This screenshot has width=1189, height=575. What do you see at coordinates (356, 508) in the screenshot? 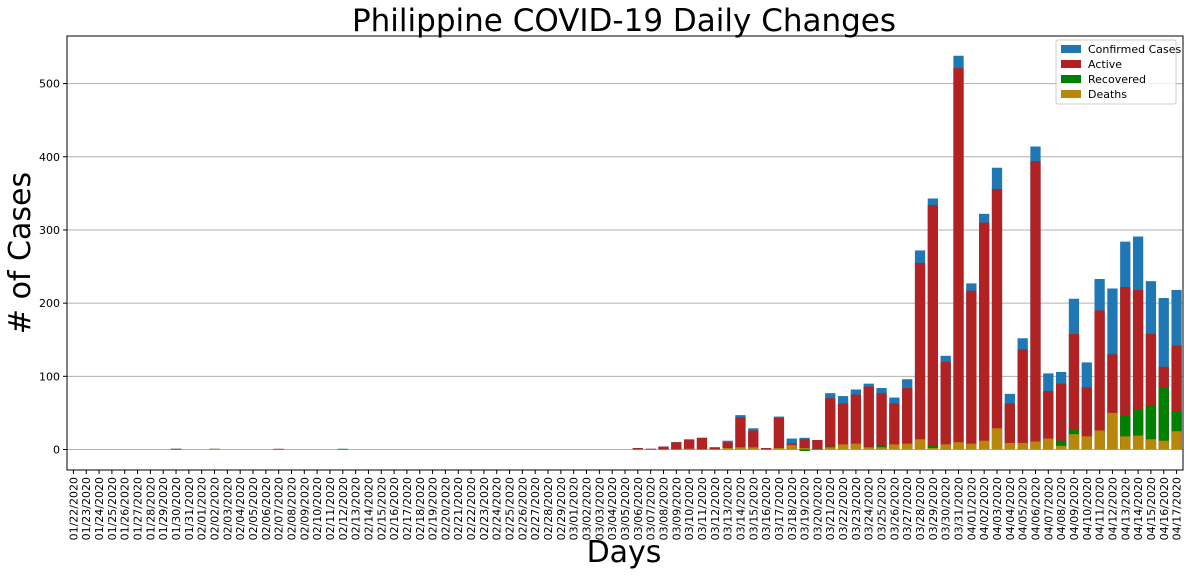
I see `x-tick-label: 02/13/2020` at bounding box center [356, 508].